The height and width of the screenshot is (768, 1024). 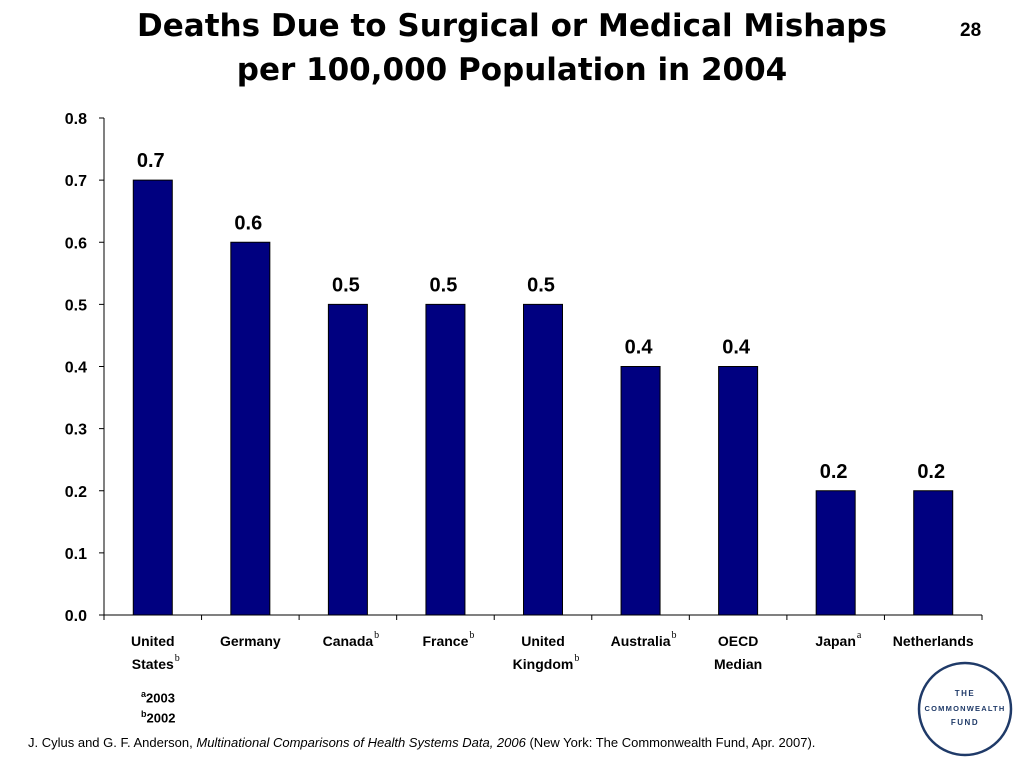 I want to click on category-label: States, so click(x=153, y=664).